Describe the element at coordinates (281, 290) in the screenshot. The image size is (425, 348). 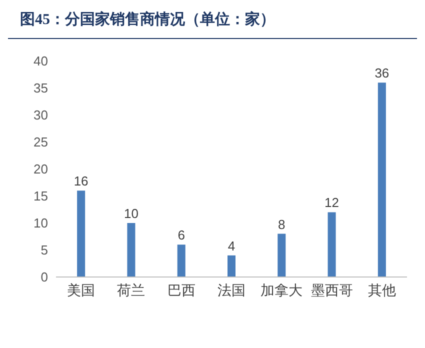
I see `x-tick-label: 加拿大` at that location.